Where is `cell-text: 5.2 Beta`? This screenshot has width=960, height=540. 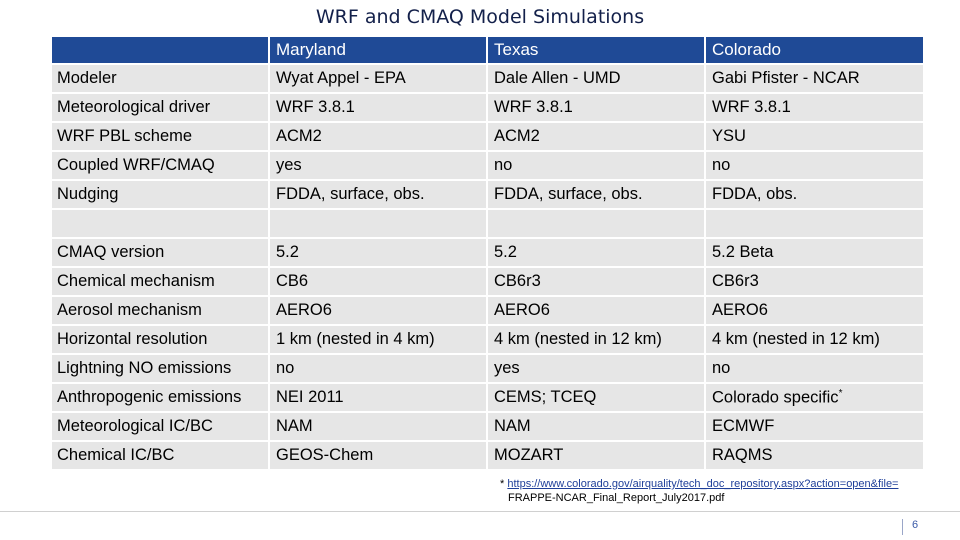
cell-text: 5.2 Beta is located at coordinates (743, 252).